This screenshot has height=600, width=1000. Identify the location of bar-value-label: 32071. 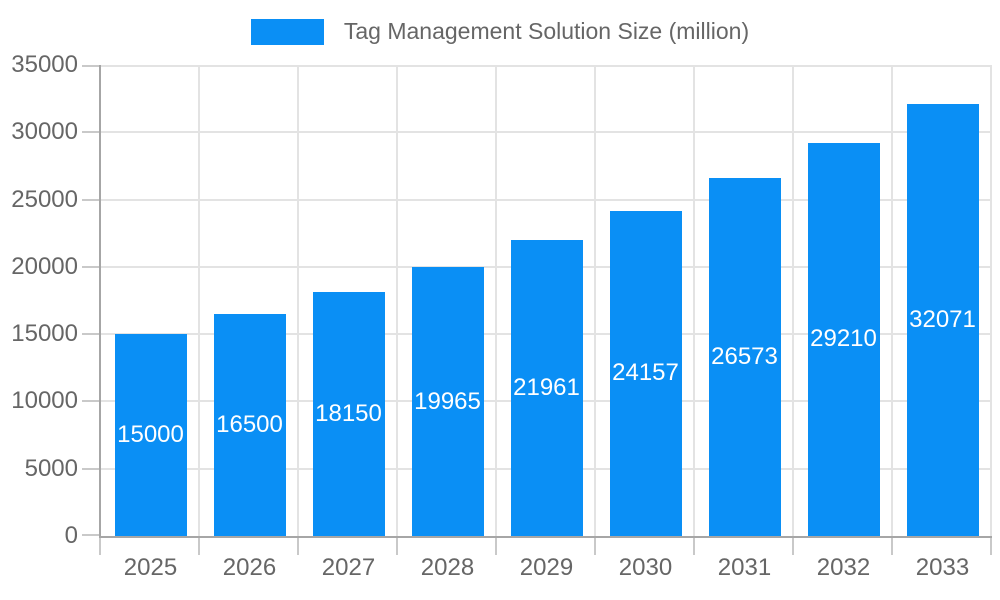
(942, 320).